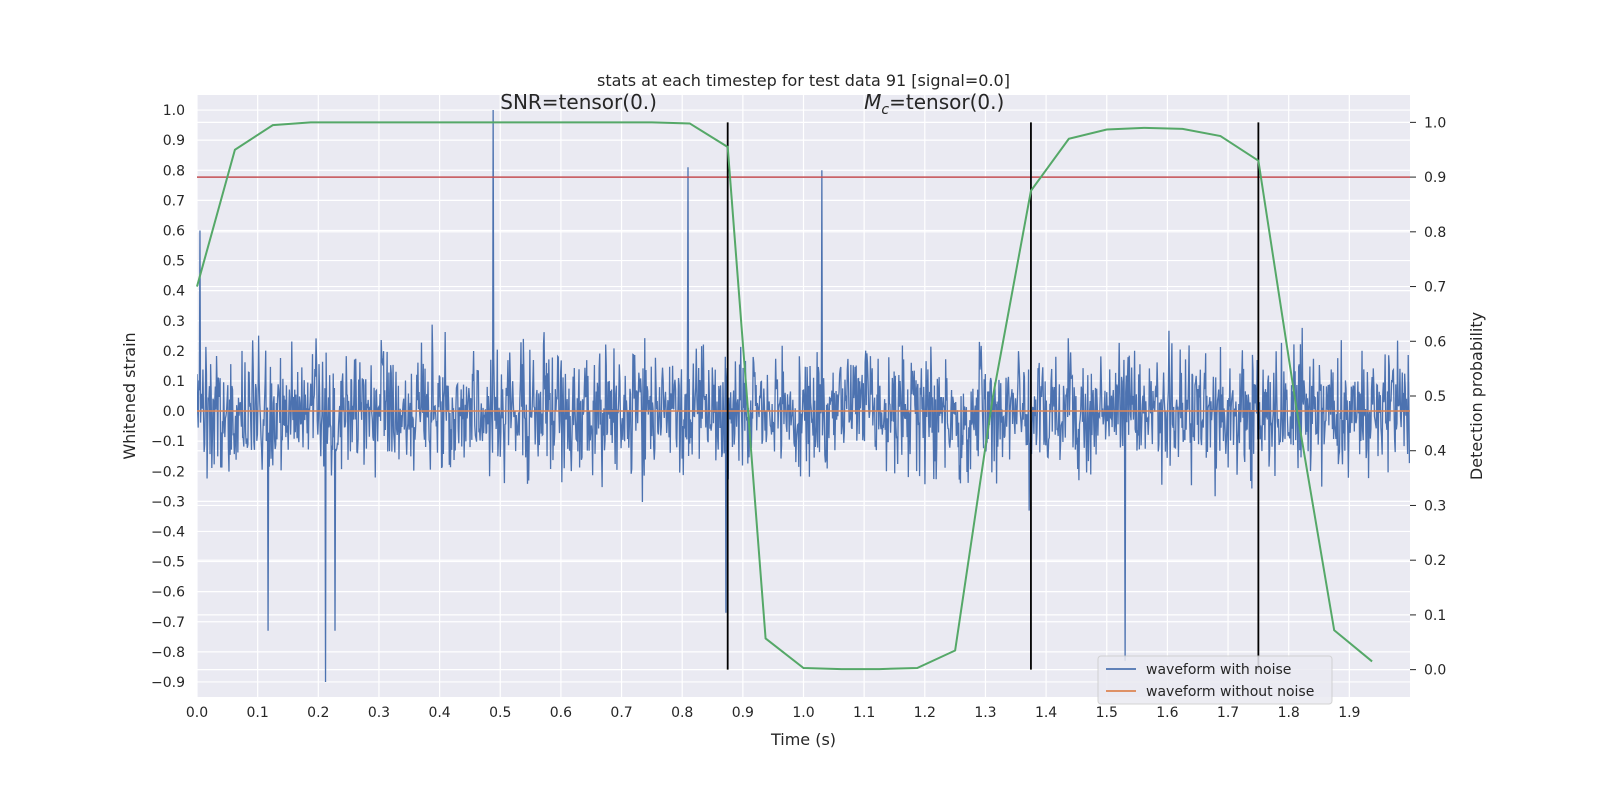  I want to click on x-tick-label: 0.5, so click(500, 713).